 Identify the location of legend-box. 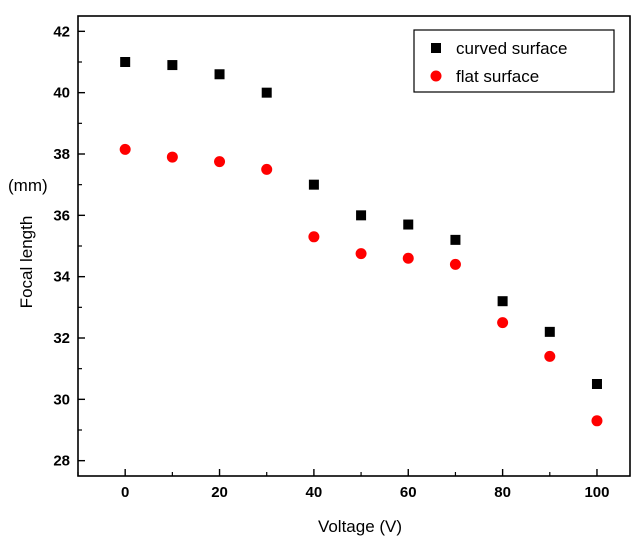
(514, 61).